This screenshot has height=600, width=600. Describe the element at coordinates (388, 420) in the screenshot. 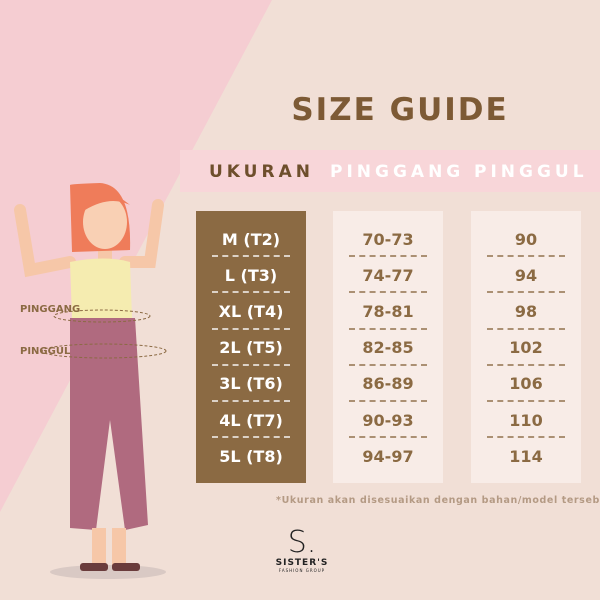

I see `waist-cell: 90-93` at that location.